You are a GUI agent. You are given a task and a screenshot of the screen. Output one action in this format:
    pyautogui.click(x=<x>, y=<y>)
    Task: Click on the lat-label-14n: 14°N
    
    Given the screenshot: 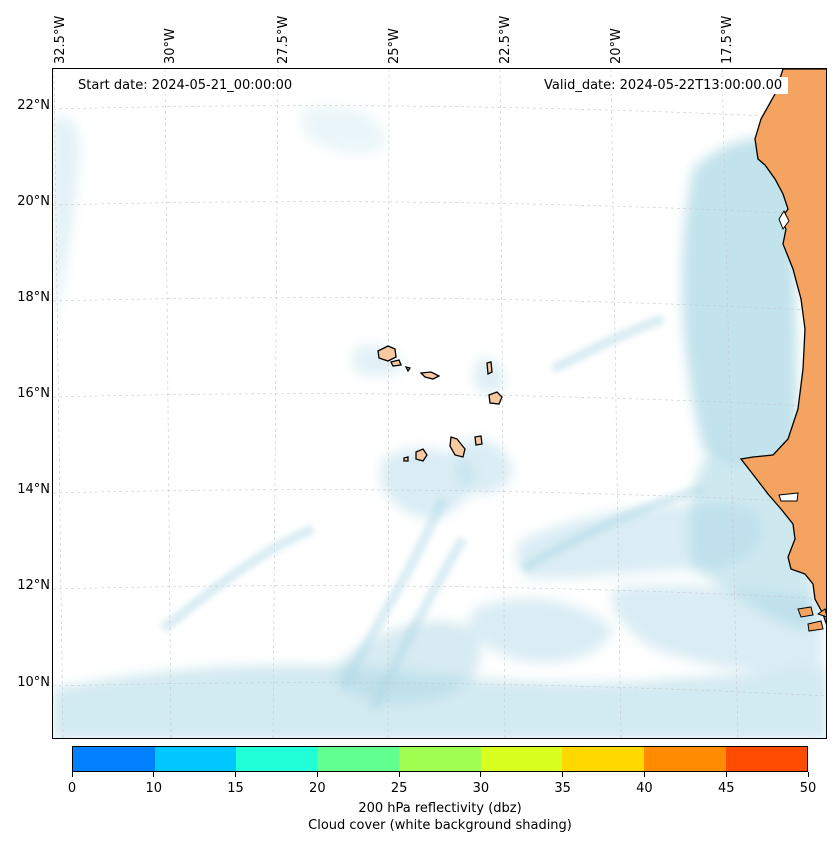 What is the action you would take?
    pyautogui.click(x=33, y=489)
    